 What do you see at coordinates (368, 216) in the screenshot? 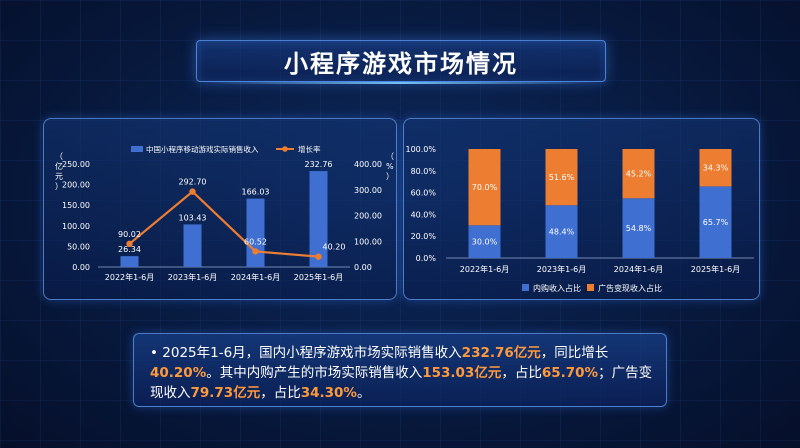
I see `y2-tick-label: 200.00` at bounding box center [368, 216].